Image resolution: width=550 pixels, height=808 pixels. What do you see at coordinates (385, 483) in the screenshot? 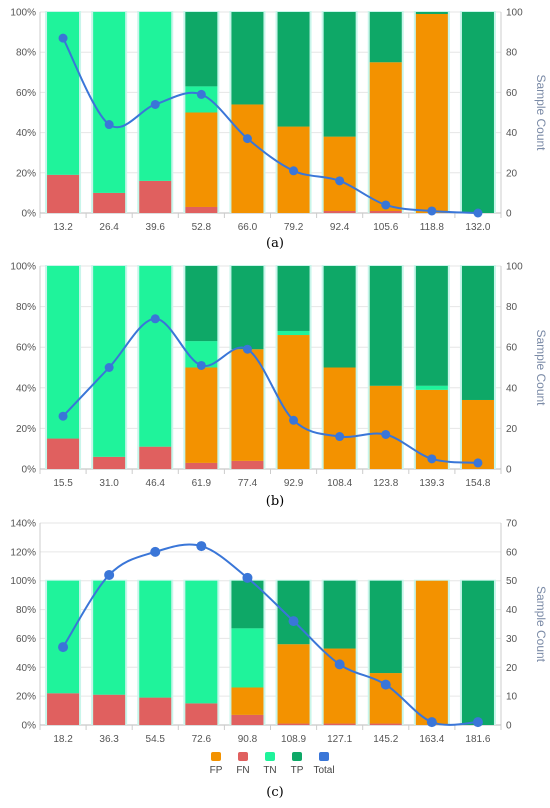
I see `x-tick-label: 123.8` at bounding box center [385, 483].